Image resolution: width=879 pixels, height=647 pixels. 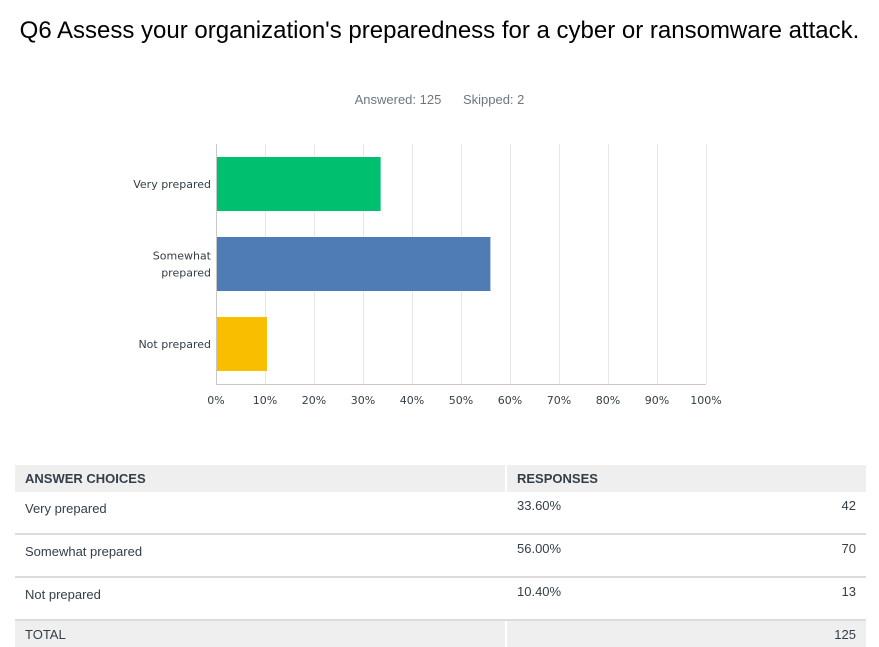 What do you see at coordinates (615, 633) in the screenshot?
I see `total-percent-cell` at bounding box center [615, 633].